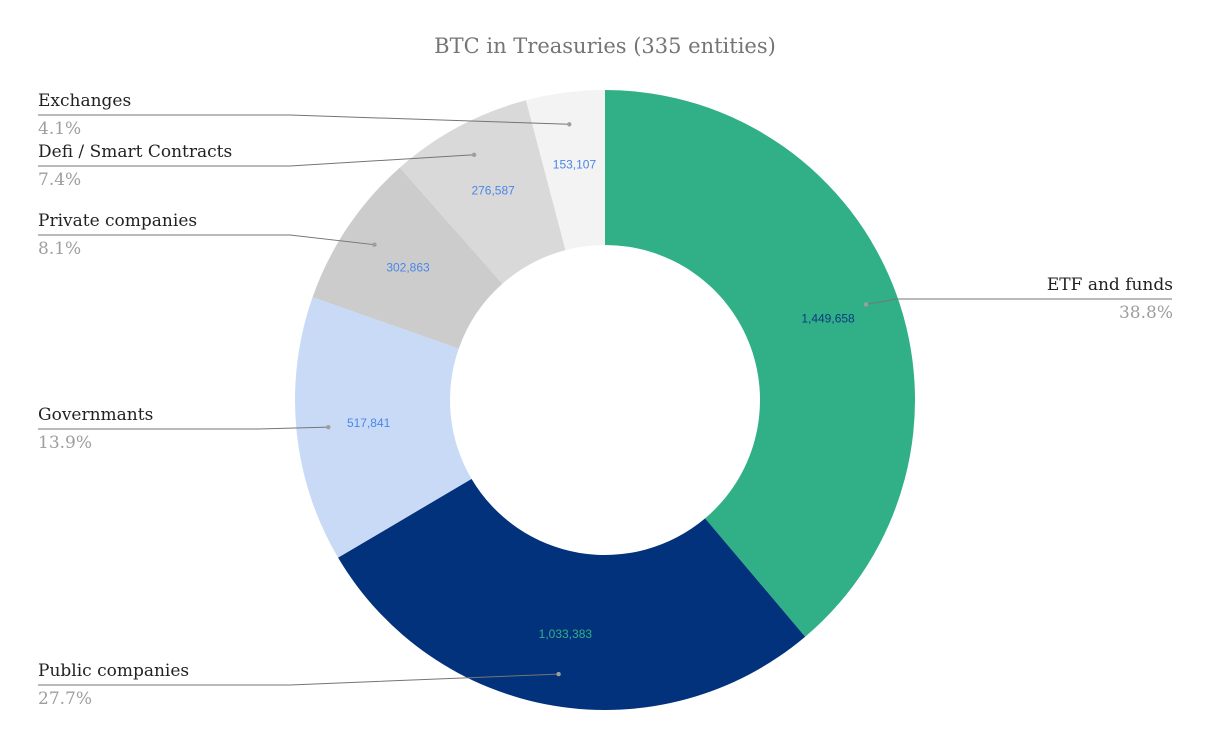  I want to click on leader-dot-exchanges, so click(569, 124).